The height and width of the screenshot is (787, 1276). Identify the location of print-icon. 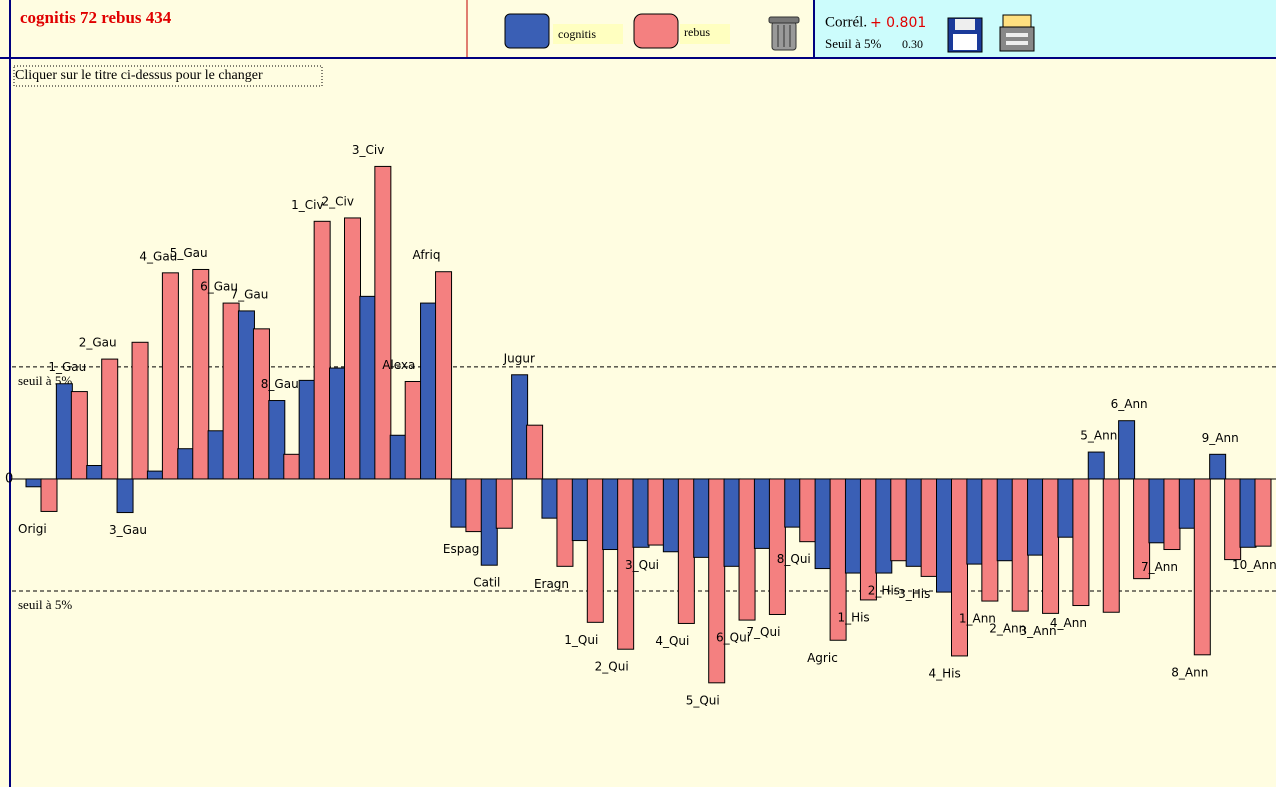
(1017, 33).